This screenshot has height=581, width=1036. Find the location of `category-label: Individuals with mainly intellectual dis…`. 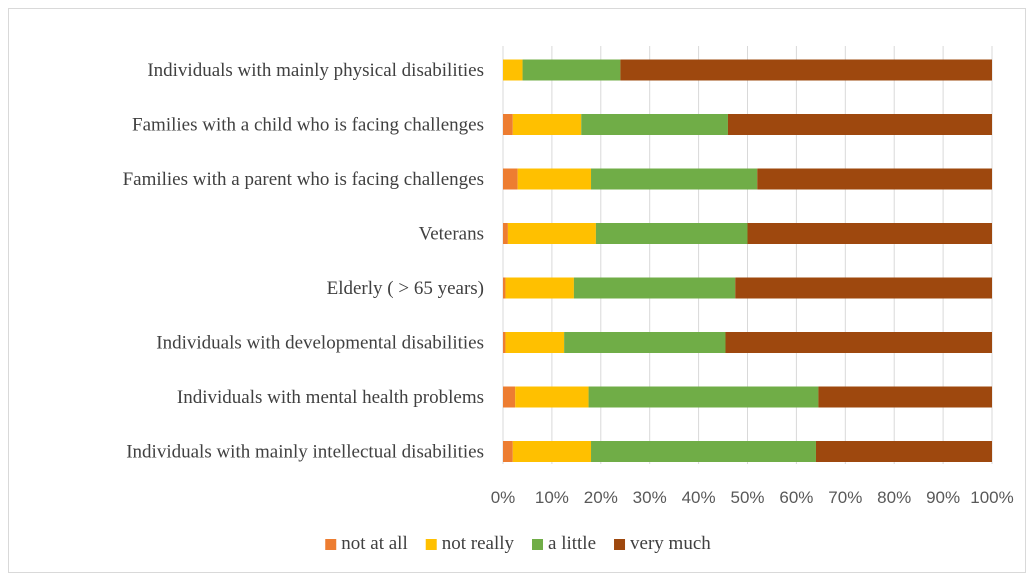

category-label: Individuals with mainly intellectual dis… is located at coordinates (305, 452).